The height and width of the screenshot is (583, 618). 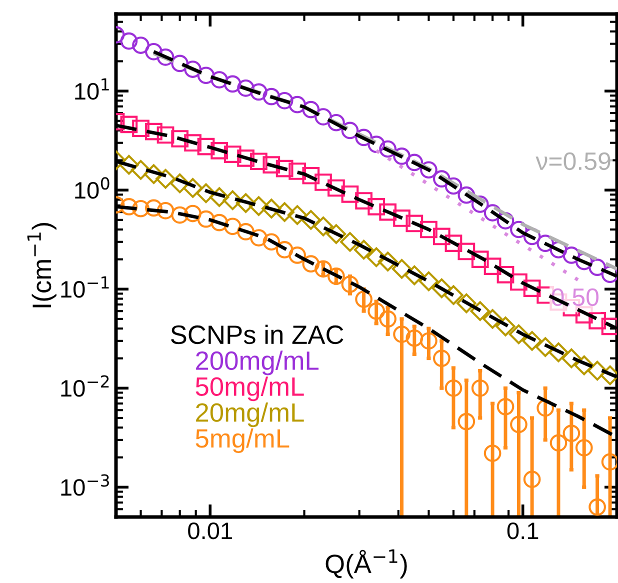 What do you see at coordinates (250, 389) in the screenshot?
I see `text: 50mg/mL` at bounding box center [250, 389].